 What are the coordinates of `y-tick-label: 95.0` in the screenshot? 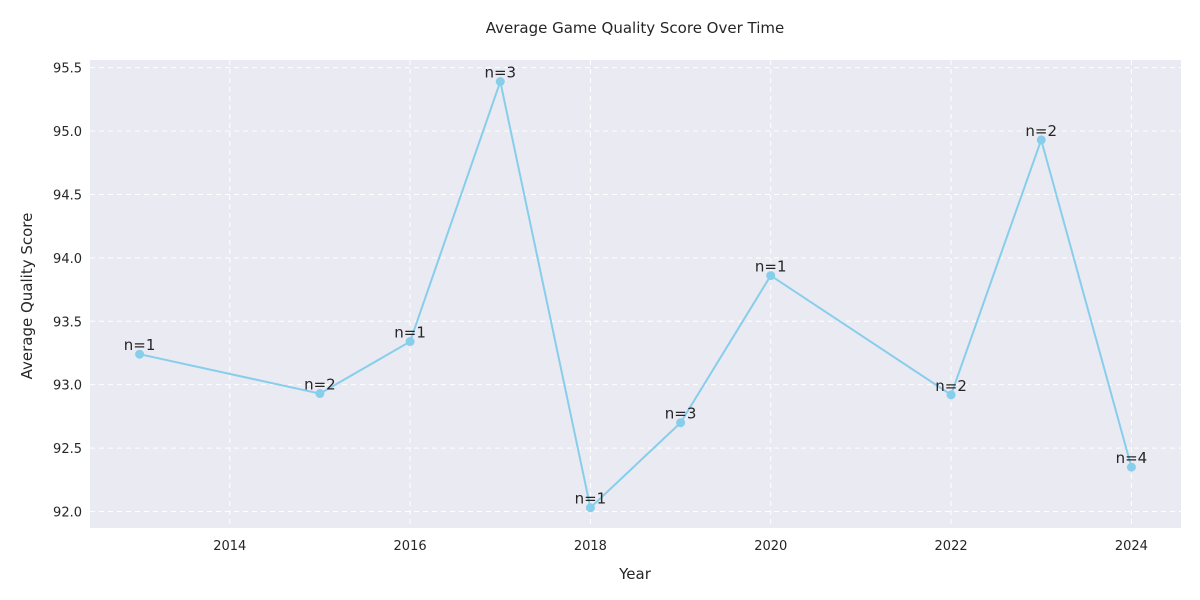 It's located at (67, 132).